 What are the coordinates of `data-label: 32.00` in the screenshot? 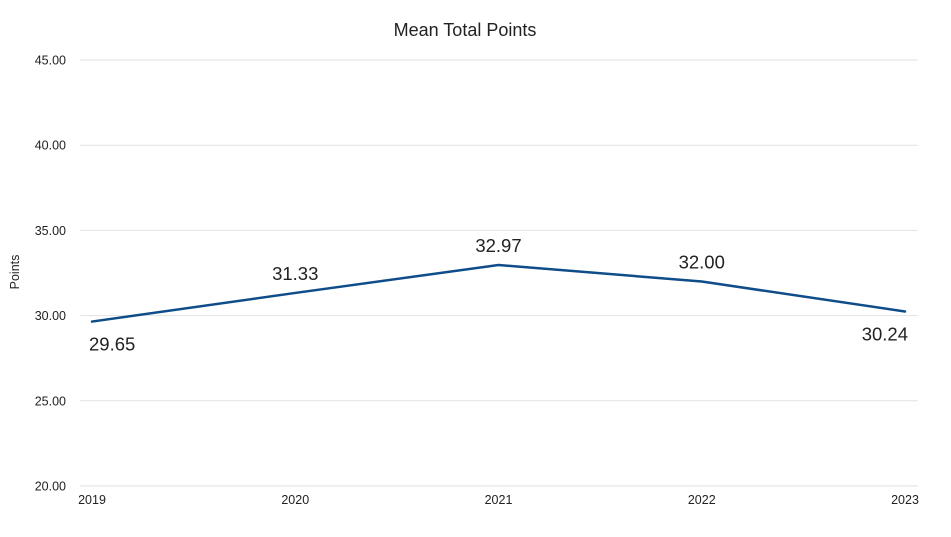 It's located at (702, 262).